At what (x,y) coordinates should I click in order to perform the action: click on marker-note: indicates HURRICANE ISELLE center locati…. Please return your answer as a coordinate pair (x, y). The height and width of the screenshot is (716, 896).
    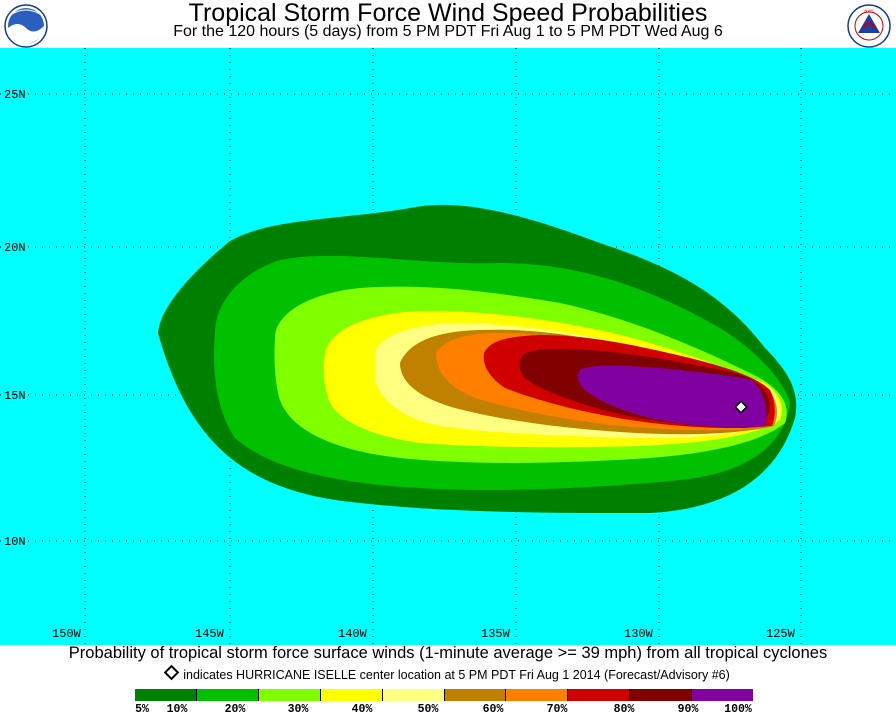
    Looking at the image, I should click on (448, 673).